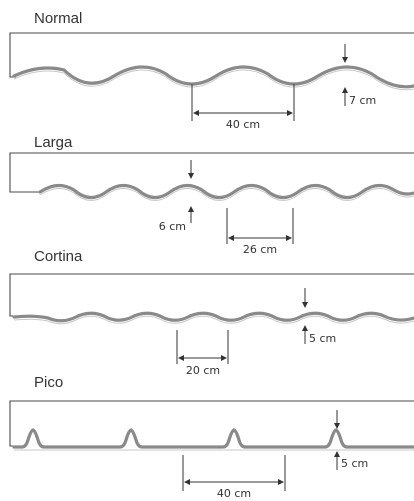 The height and width of the screenshot is (501, 414). I want to click on height-label: 7 cm, so click(362, 100).